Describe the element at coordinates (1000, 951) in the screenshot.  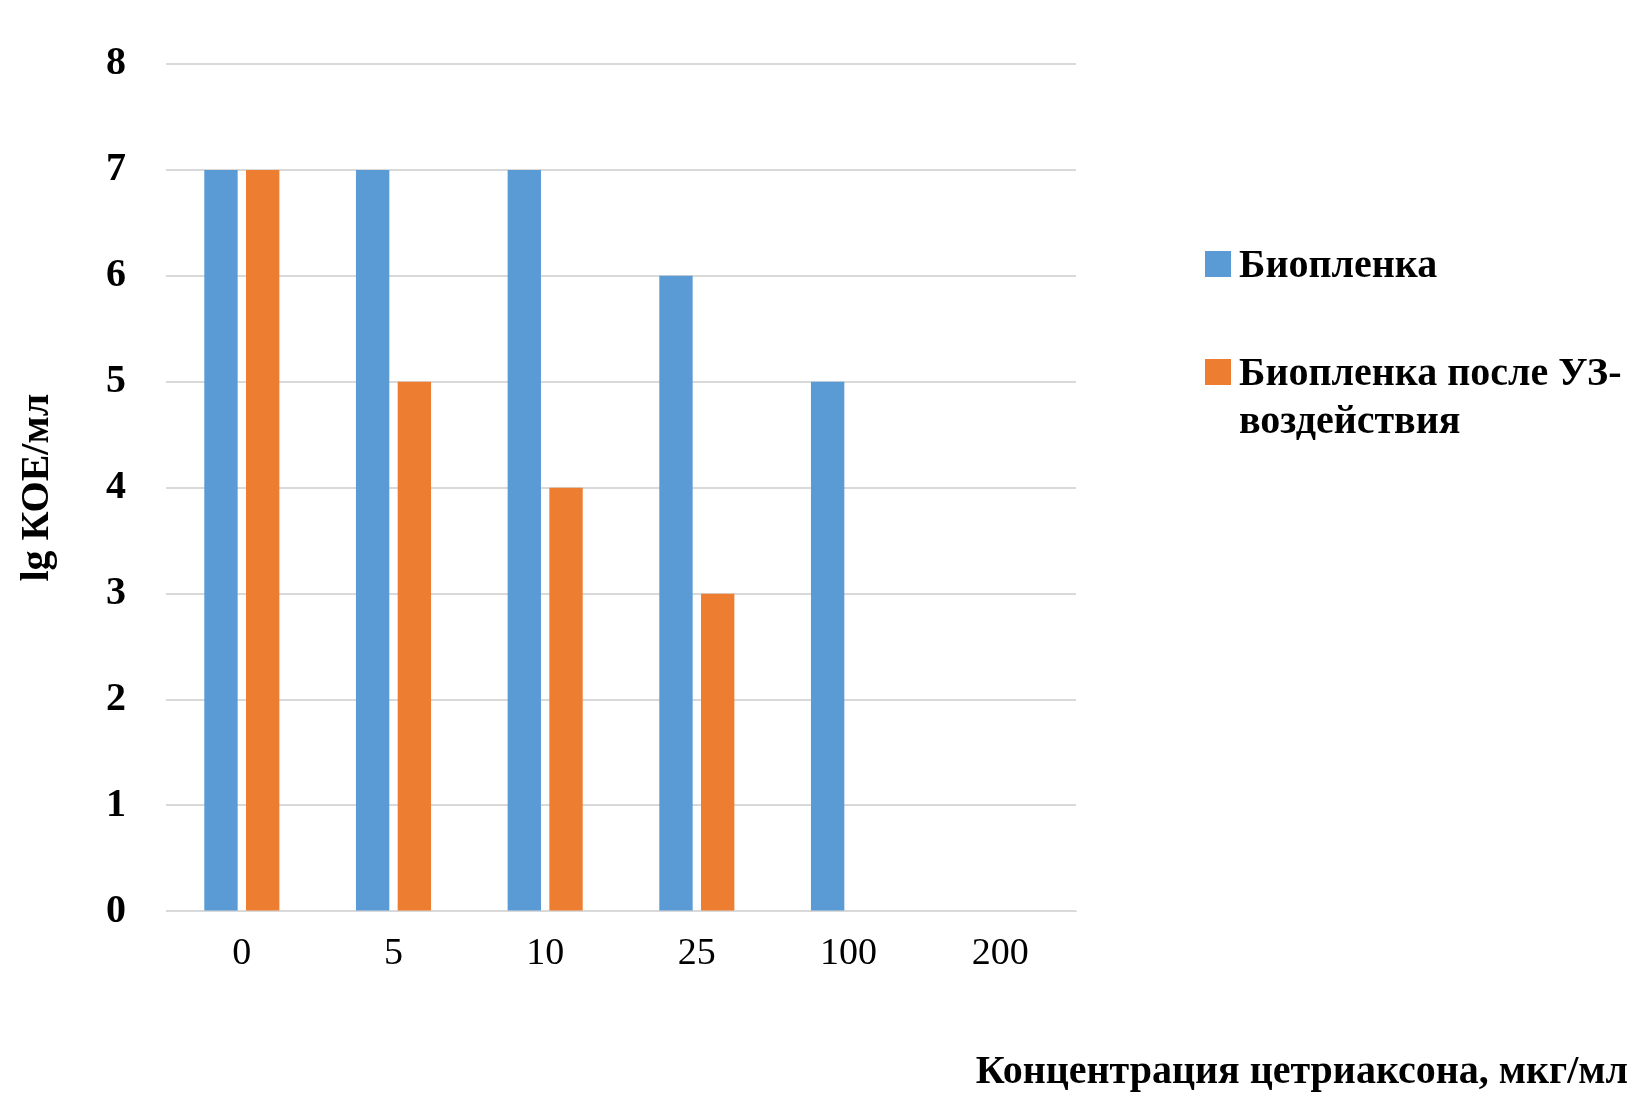
I see `x-tick-label: 200` at that location.